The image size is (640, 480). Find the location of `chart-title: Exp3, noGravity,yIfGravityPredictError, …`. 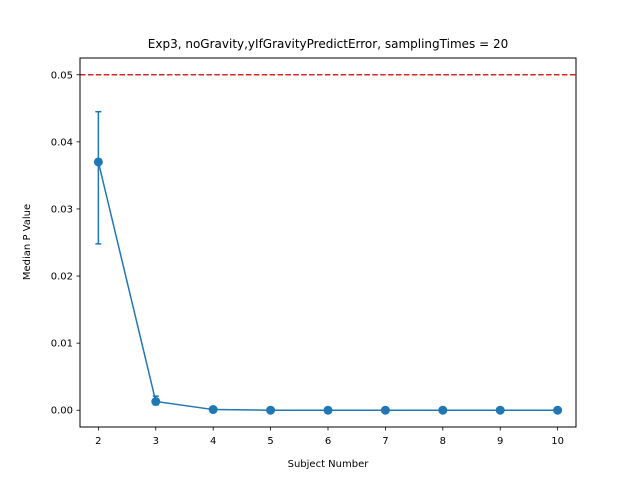

chart-title: Exp3, noGravity,yIfGravityPredictError, … is located at coordinates (328, 44).